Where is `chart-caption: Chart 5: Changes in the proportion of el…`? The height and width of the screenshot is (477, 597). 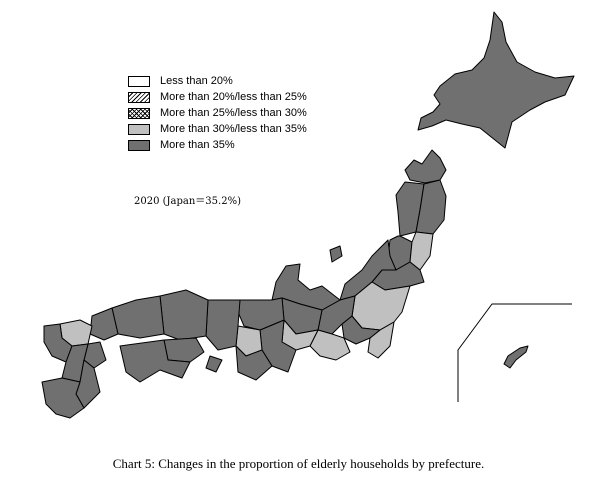 chart-caption: Chart 5: Changes in the proportion of el… is located at coordinates (298, 463).